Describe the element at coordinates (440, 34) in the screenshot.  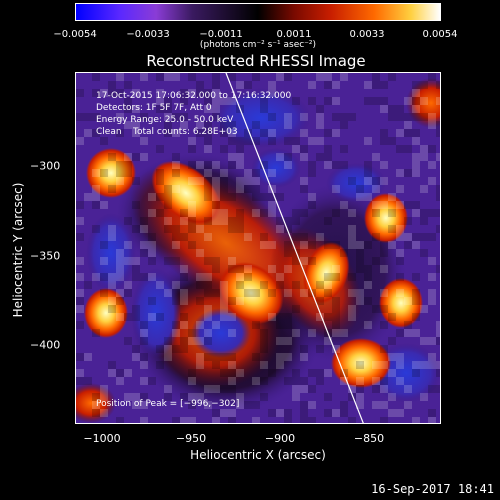
I see `colorbar-tick: 0.0054` at that location.